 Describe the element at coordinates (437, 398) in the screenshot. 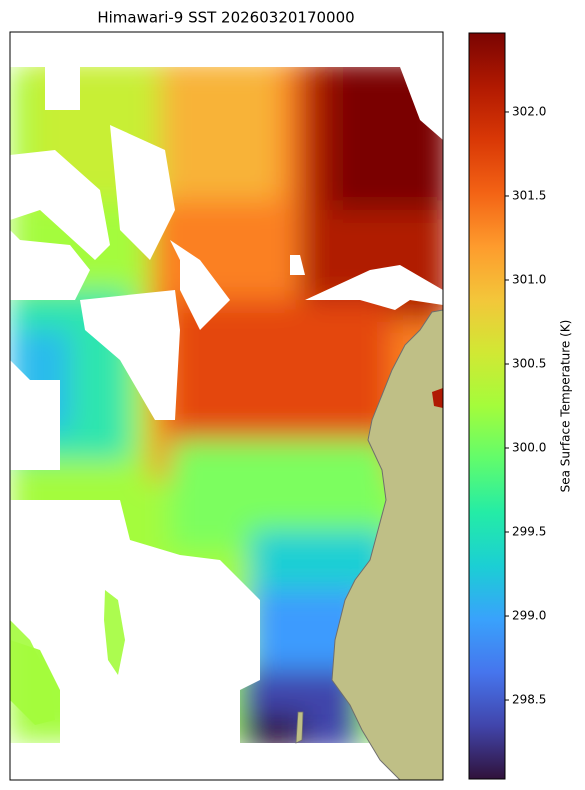

I see `coastal-pixels` at that location.